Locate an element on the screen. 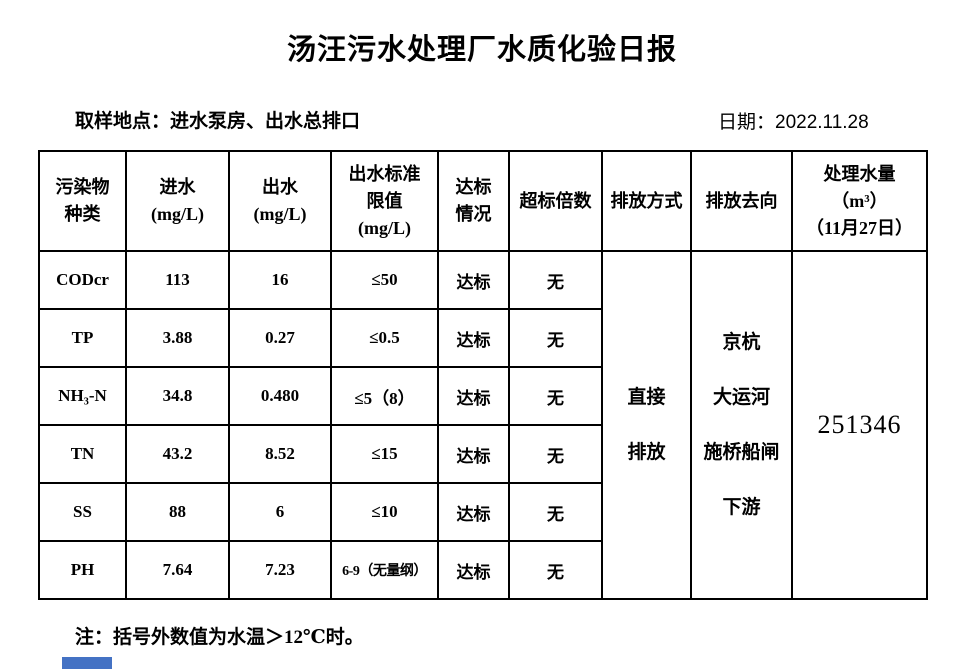 Image resolution: width=964 pixels, height=669 pixels. cell-outflow: 16 is located at coordinates (280, 280).